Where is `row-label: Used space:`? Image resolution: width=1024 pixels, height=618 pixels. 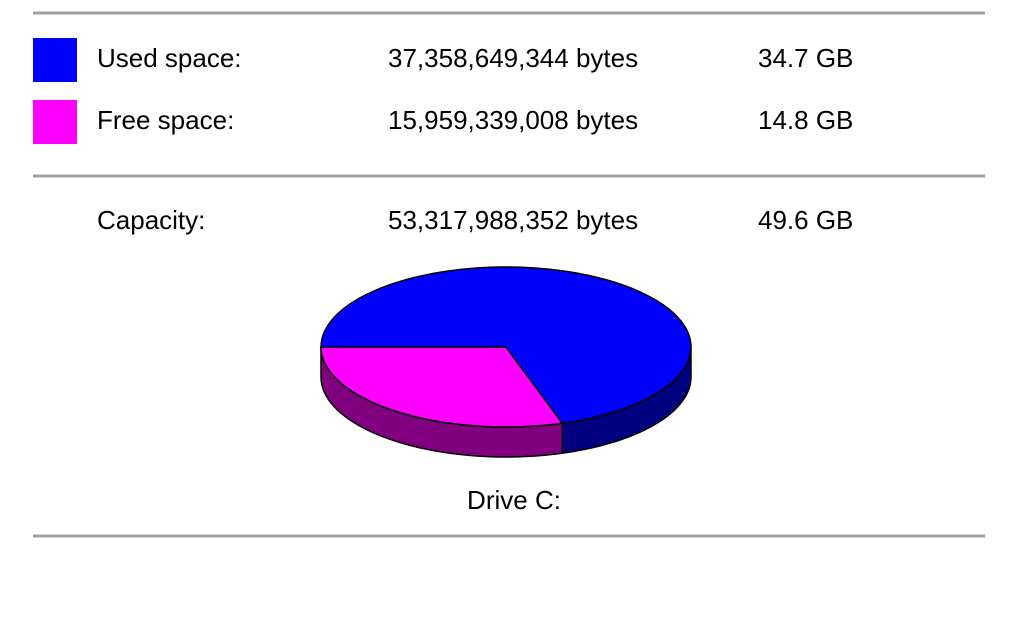 row-label: Used space: is located at coordinates (169, 58).